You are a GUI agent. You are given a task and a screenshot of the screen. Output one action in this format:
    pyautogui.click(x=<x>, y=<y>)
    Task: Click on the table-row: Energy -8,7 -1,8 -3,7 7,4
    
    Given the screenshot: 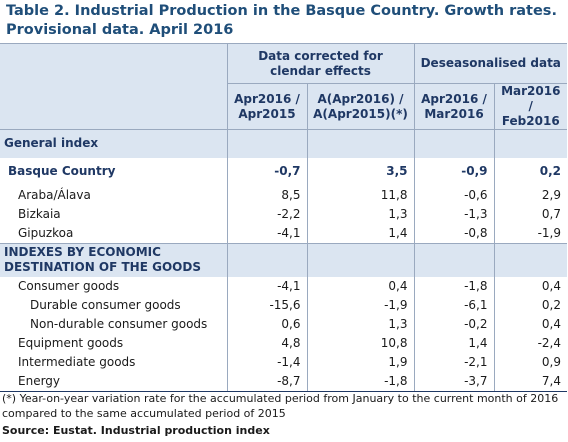 What is the action you would take?
    pyautogui.click(x=283, y=382)
    